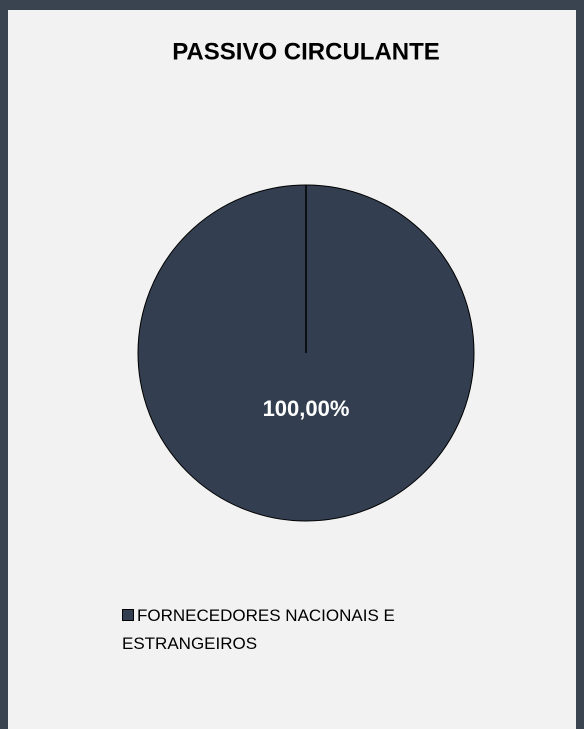 This screenshot has width=584, height=729. What do you see at coordinates (306, 408) in the screenshot?
I see `data-label: 100,00%` at bounding box center [306, 408].